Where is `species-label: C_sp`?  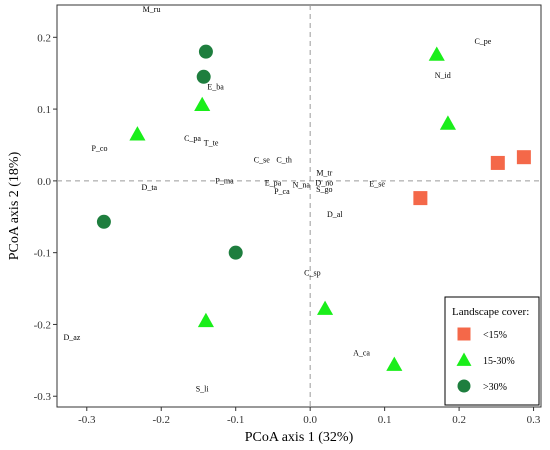 species-label: C_sp is located at coordinates (312, 272).